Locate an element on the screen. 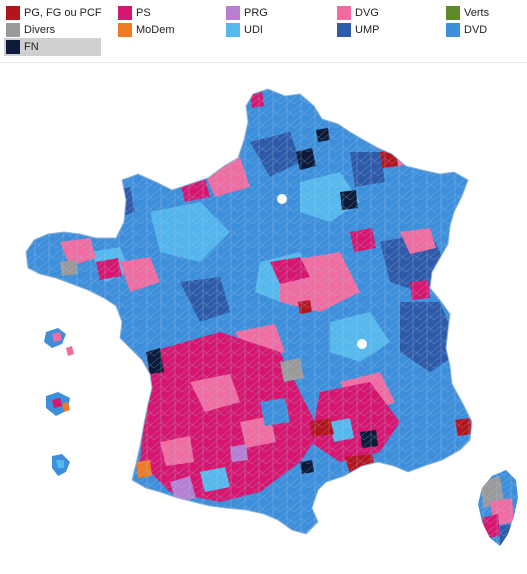 Image resolution: width=527 pixels, height=574 pixels. legend-item-dvd: DVD is located at coordinates (466, 30).